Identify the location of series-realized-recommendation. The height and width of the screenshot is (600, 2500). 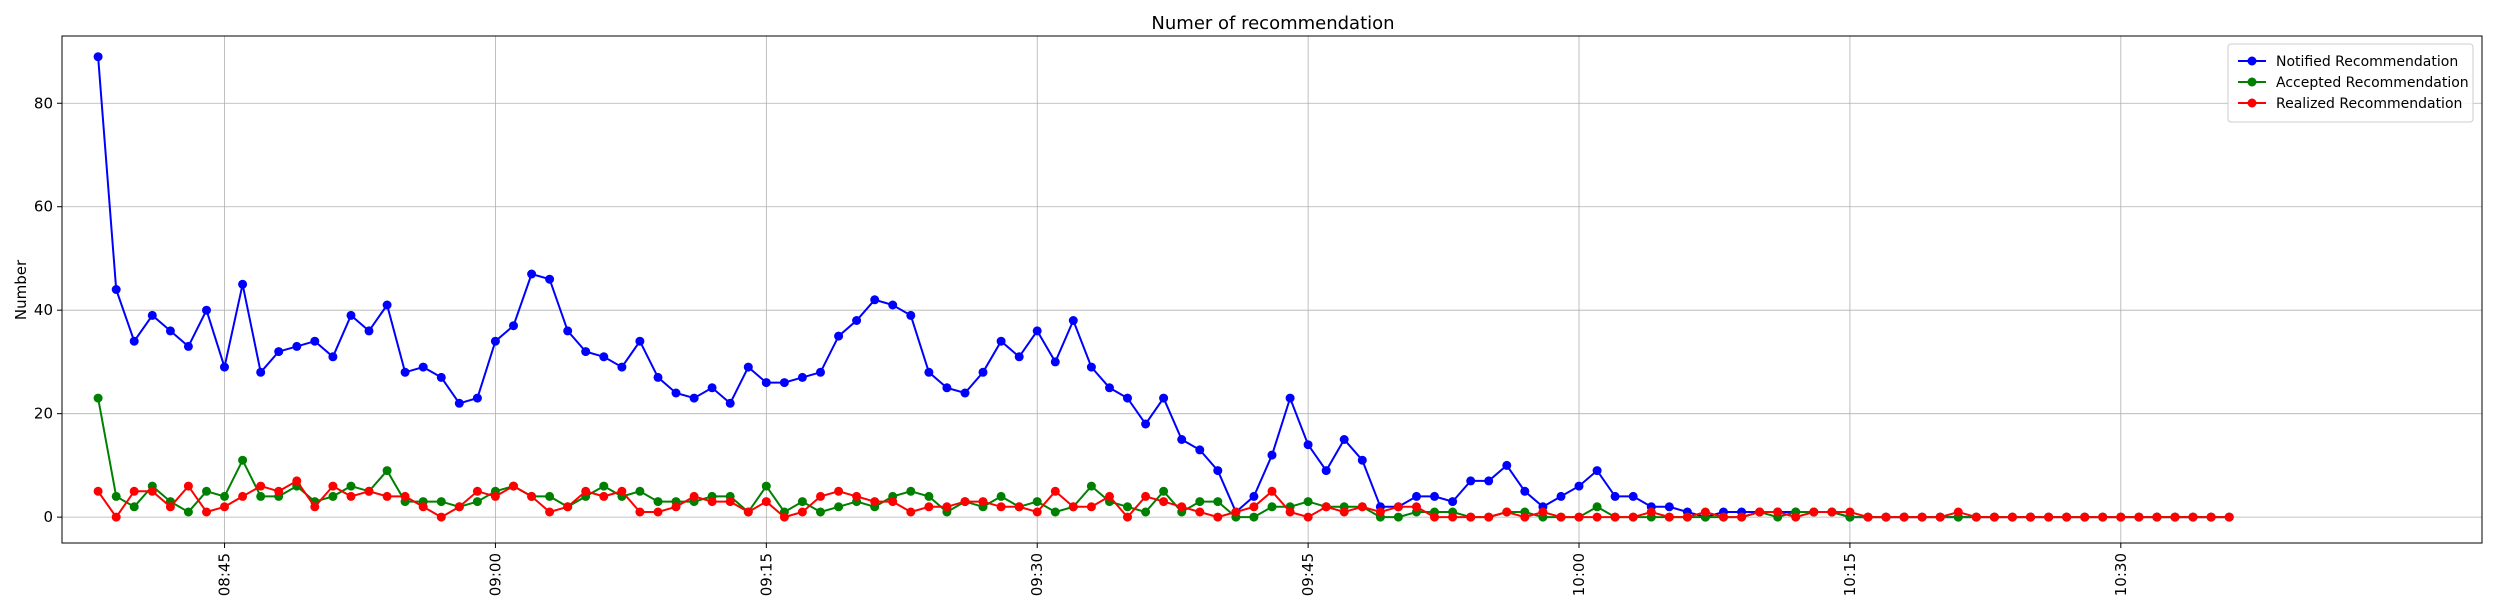
(1163, 499).